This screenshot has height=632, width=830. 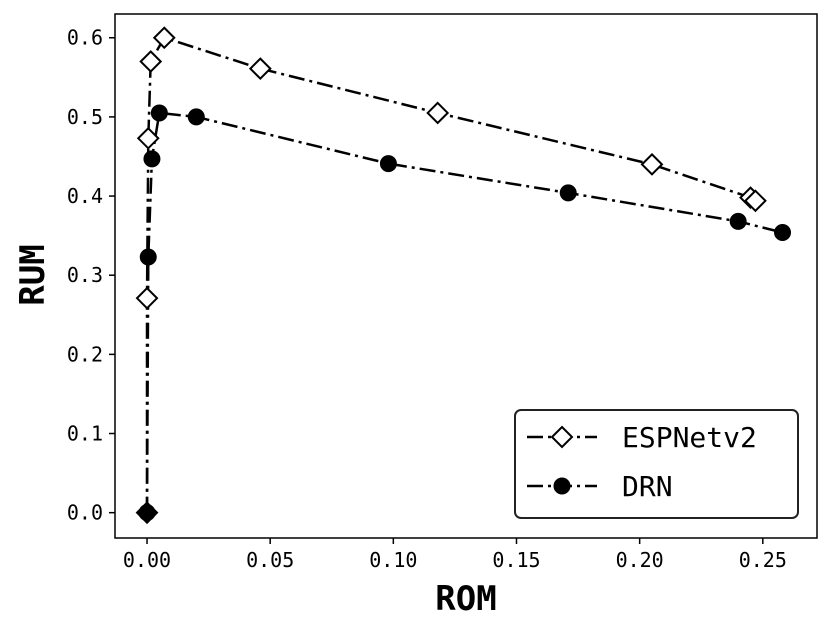 What do you see at coordinates (516, 560) in the screenshot?
I see `x-tick-label: 0.15` at bounding box center [516, 560].